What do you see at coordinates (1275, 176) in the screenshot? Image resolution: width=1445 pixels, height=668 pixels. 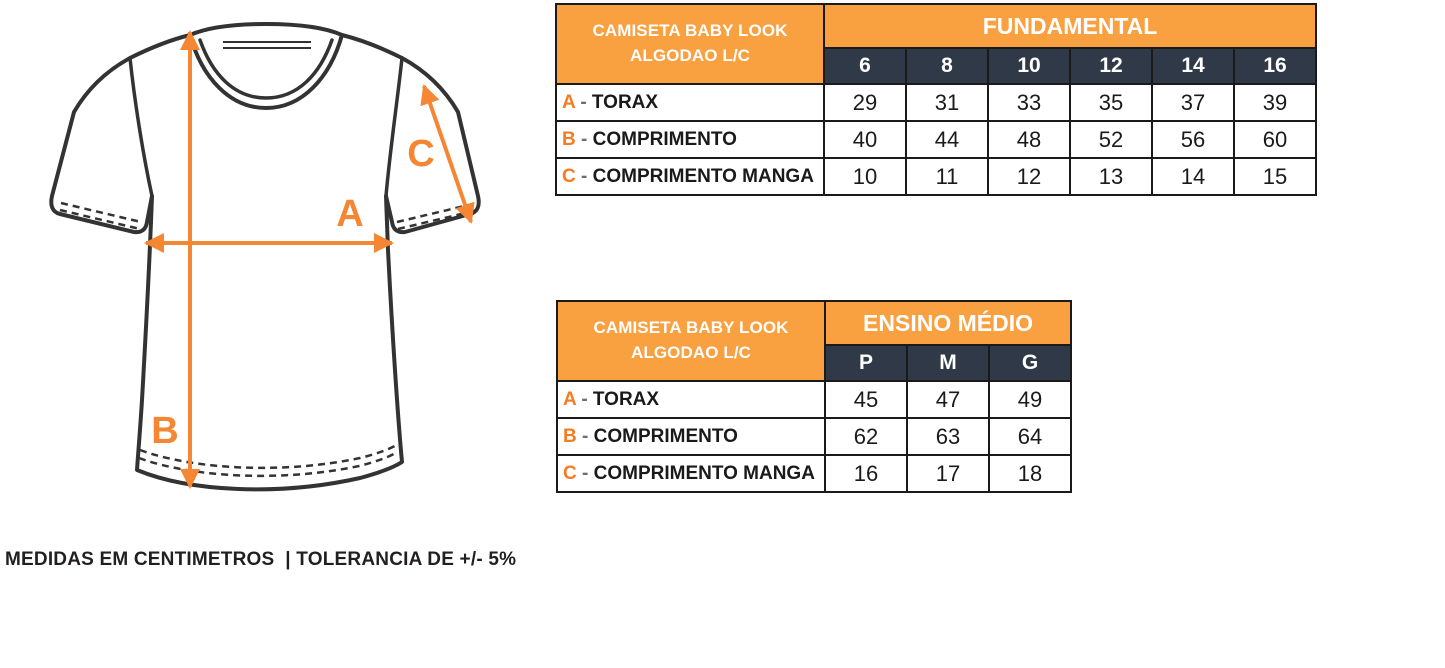 I see `cell-manga-16: 15` at bounding box center [1275, 176].